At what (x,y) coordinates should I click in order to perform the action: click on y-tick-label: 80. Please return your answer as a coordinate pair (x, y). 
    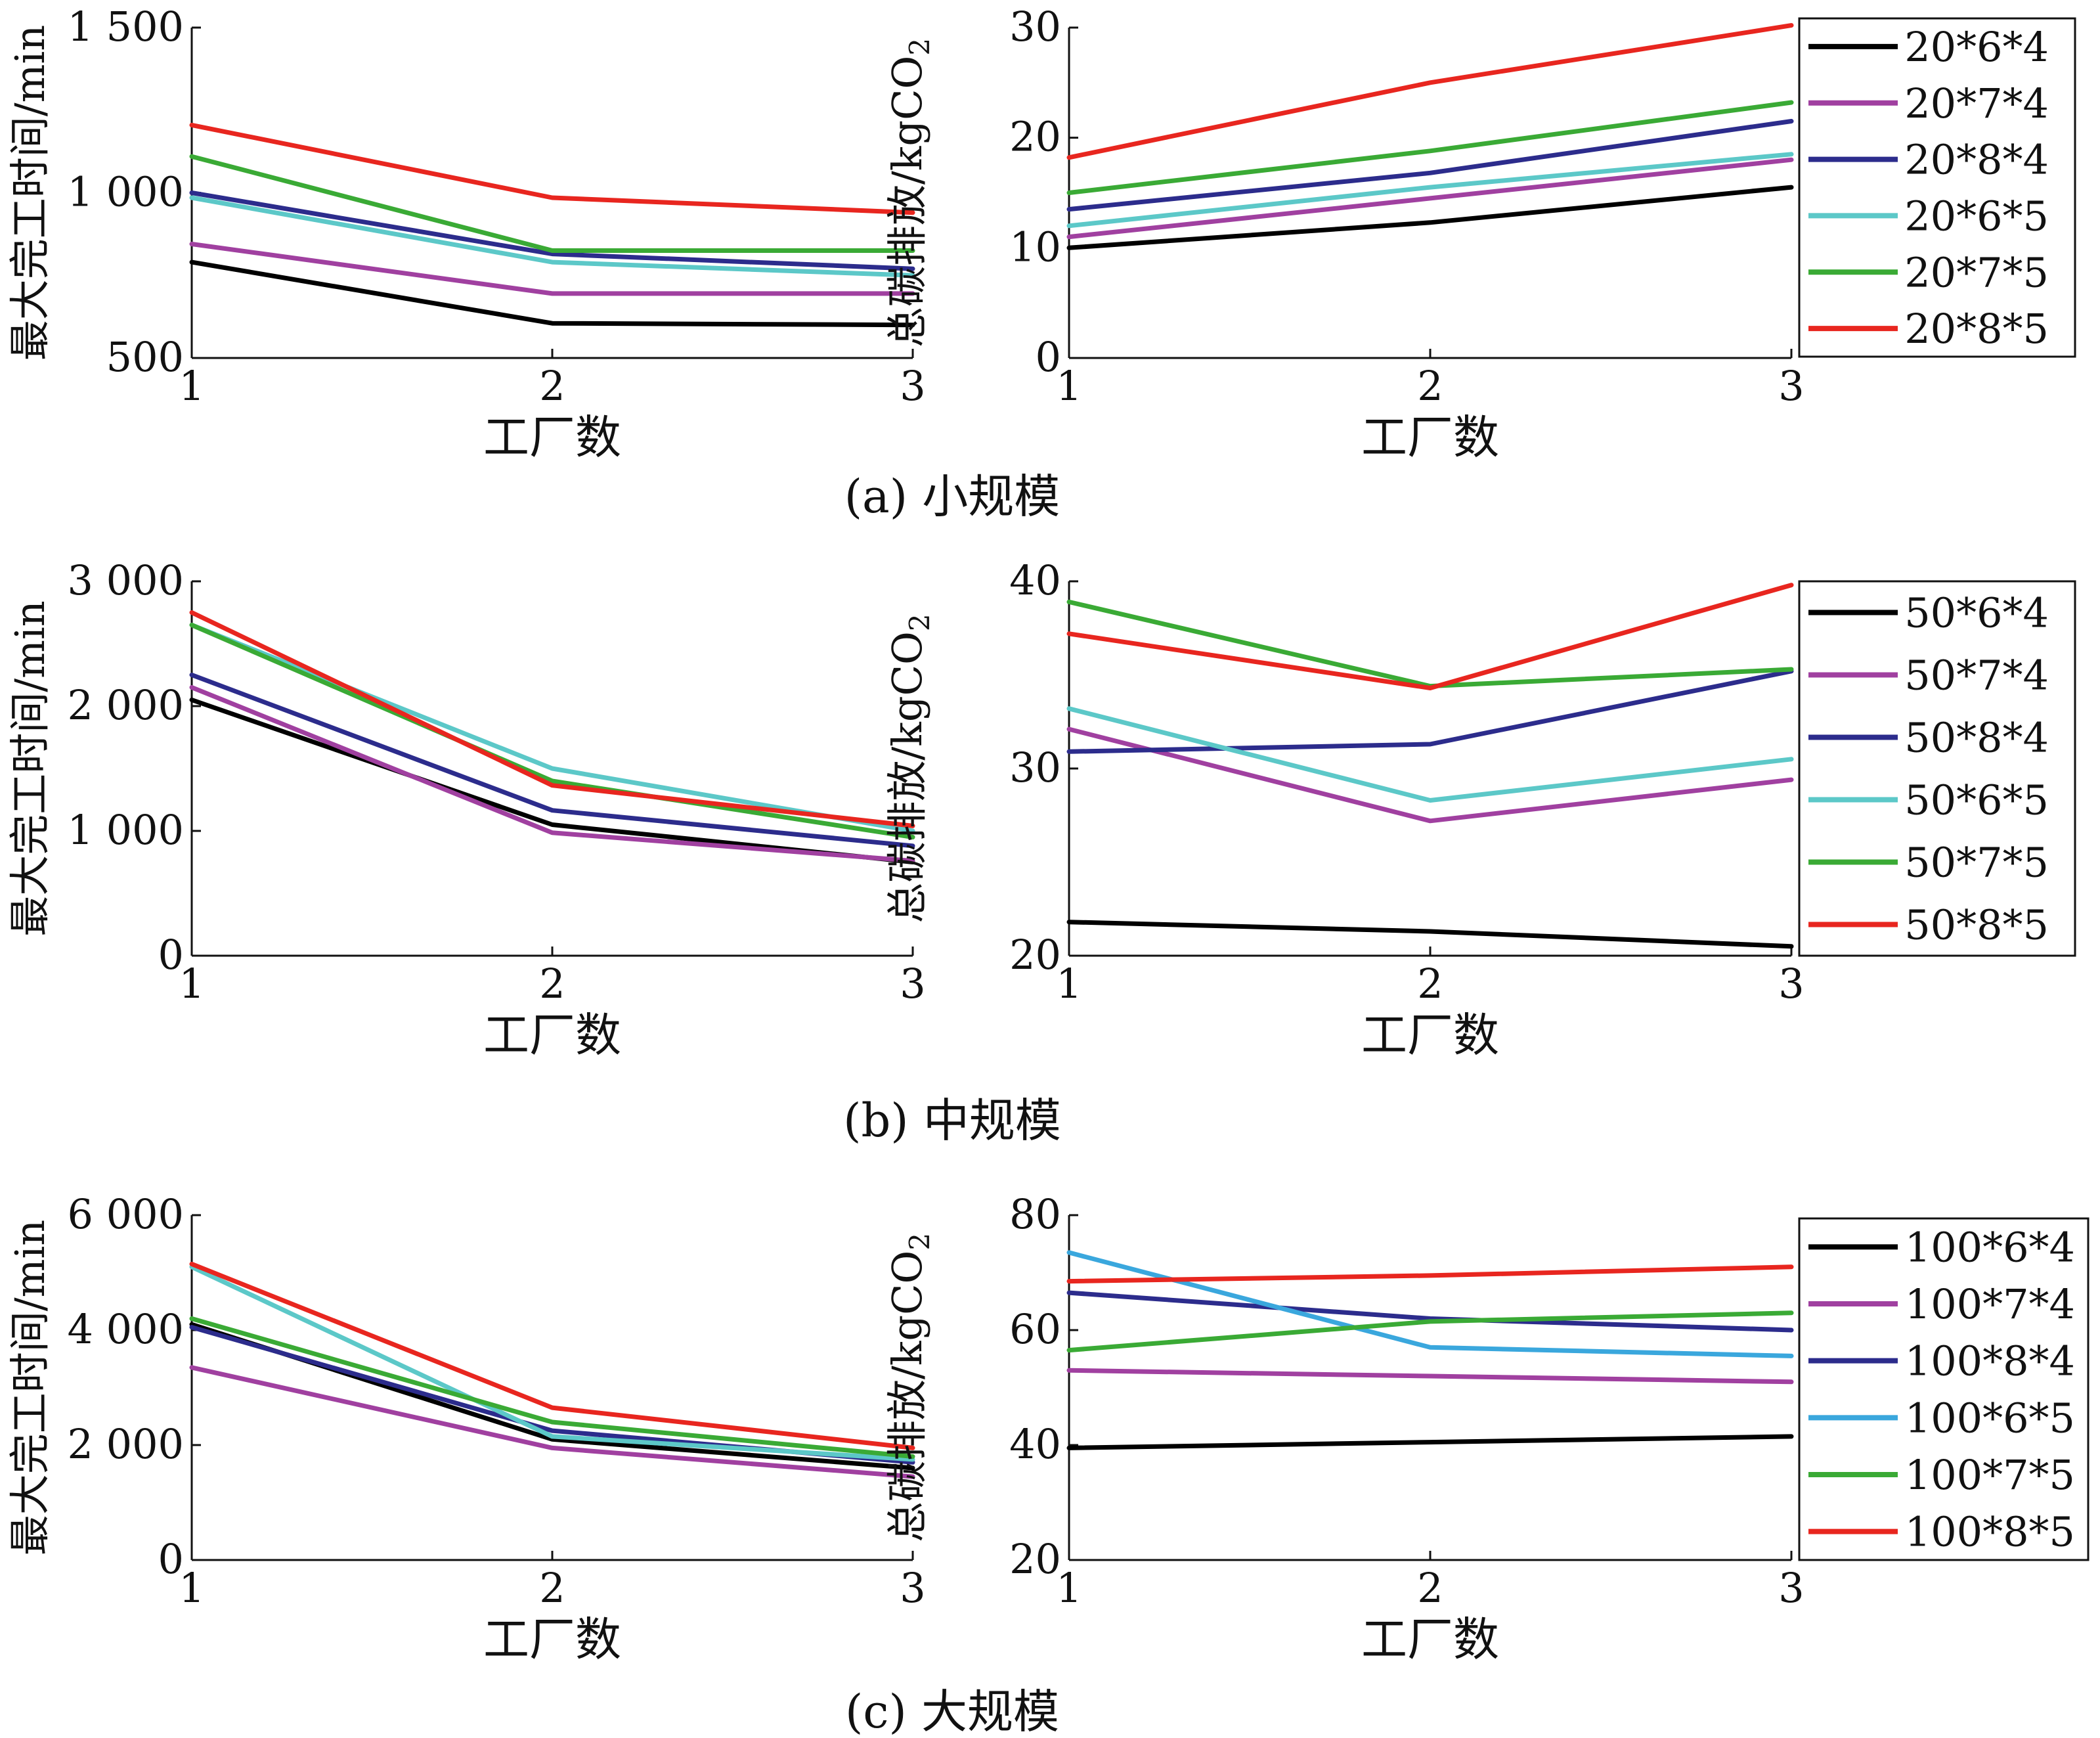
    Looking at the image, I should click on (1035, 1214).